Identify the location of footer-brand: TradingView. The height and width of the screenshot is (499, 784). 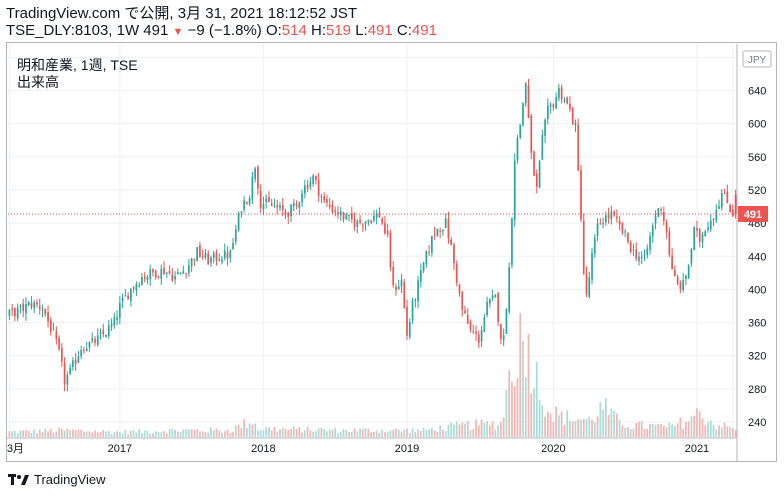
(57, 479).